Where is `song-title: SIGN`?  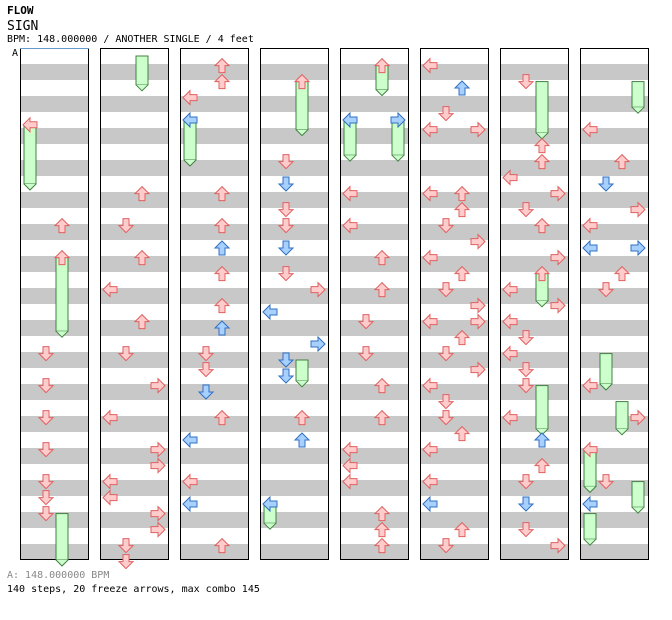 song-title: SIGN is located at coordinates (23, 26).